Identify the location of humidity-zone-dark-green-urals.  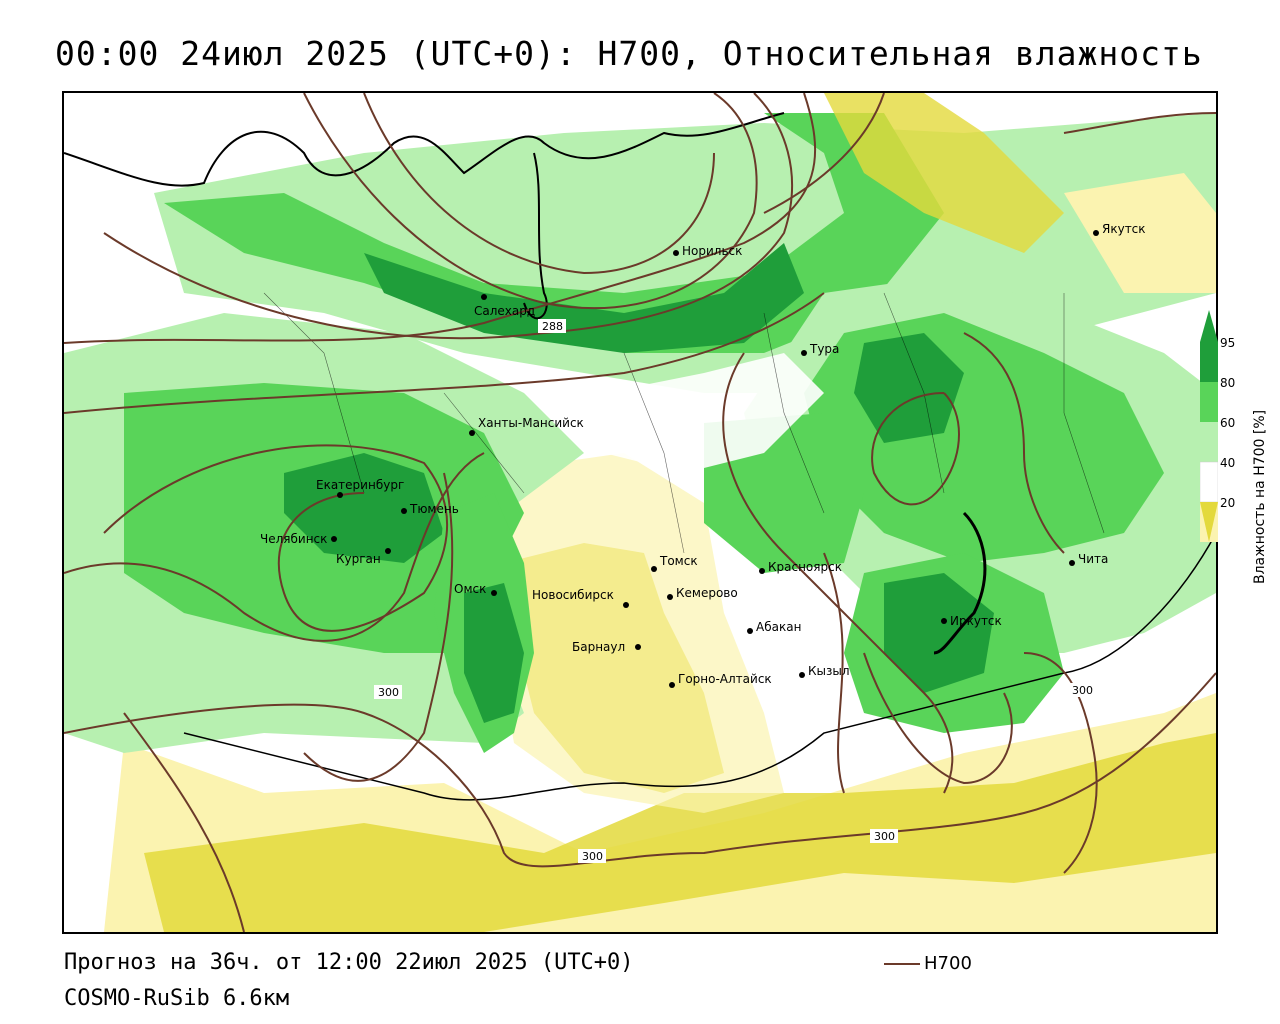
(364, 508).